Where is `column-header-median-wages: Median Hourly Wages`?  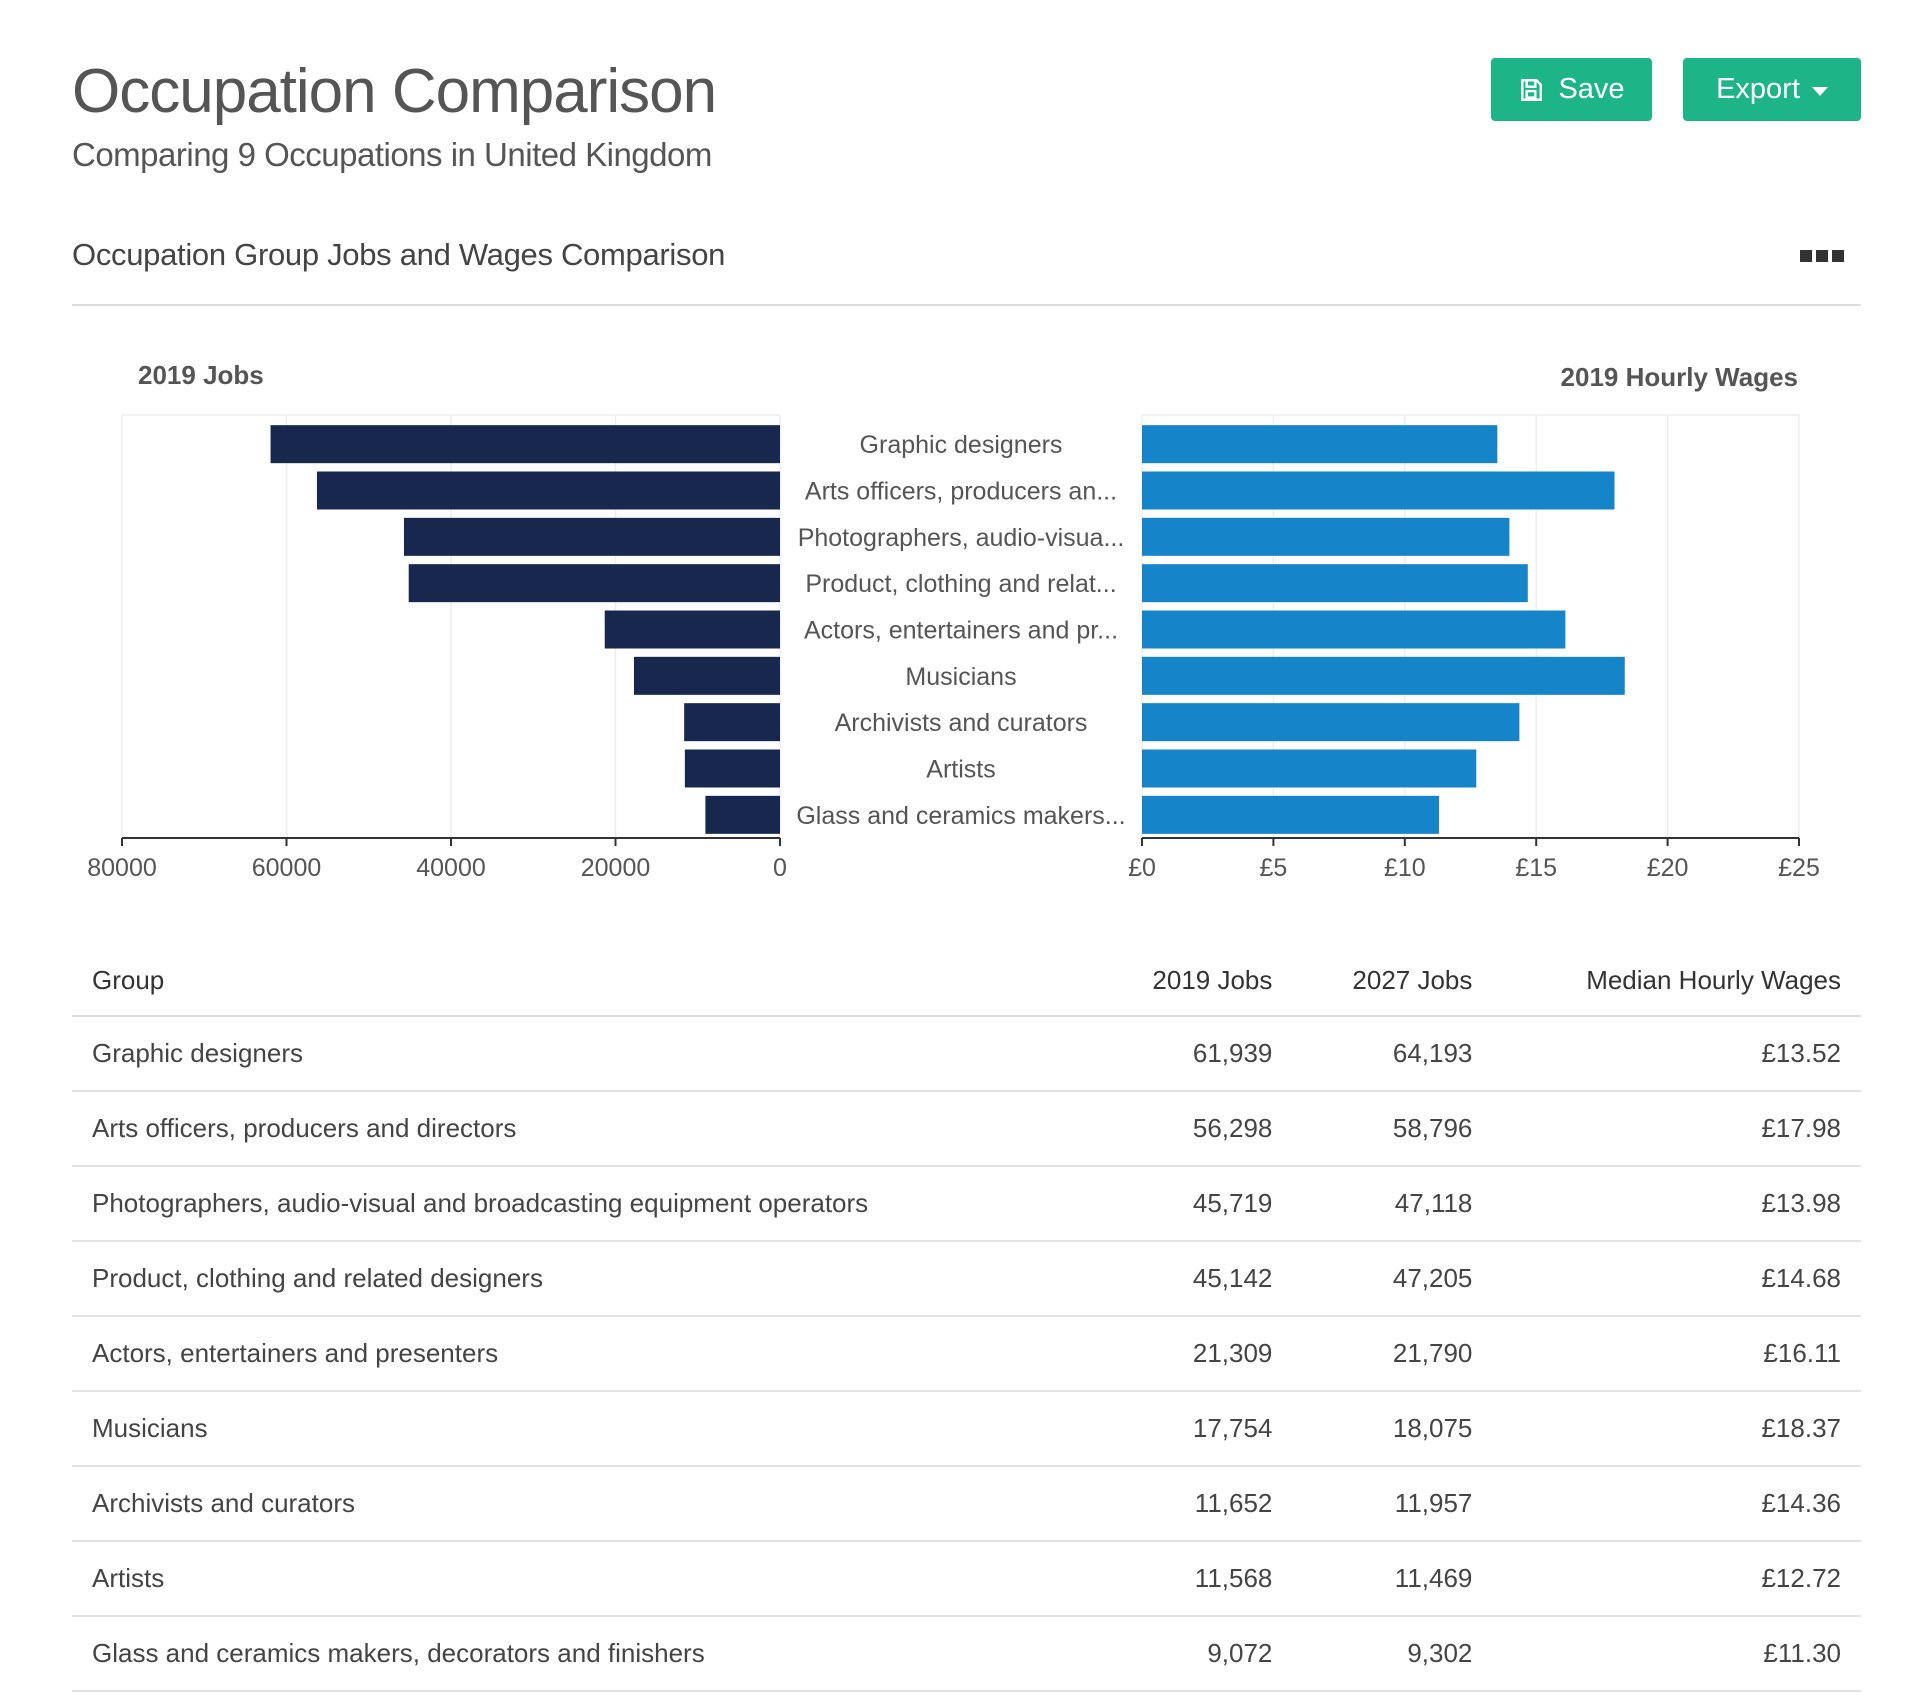 column-header-median-wages: Median Hourly Wages is located at coordinates (1676, 981).